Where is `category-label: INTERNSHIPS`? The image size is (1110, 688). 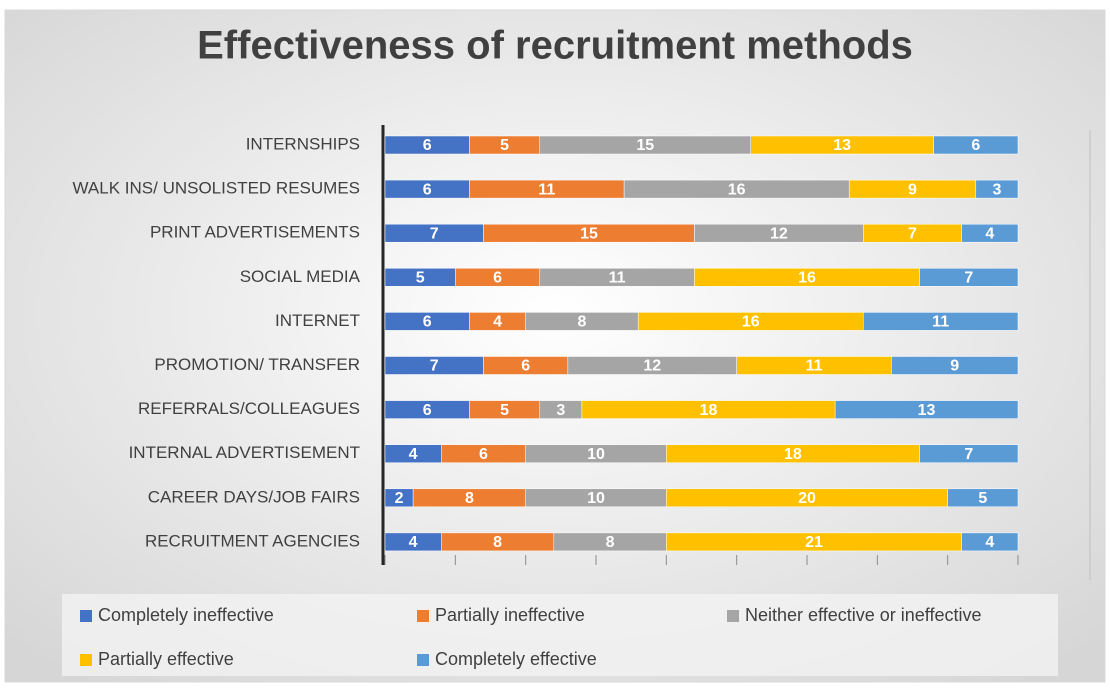
category-label: INTERNSHIPS is located at coordinates (303, 143).